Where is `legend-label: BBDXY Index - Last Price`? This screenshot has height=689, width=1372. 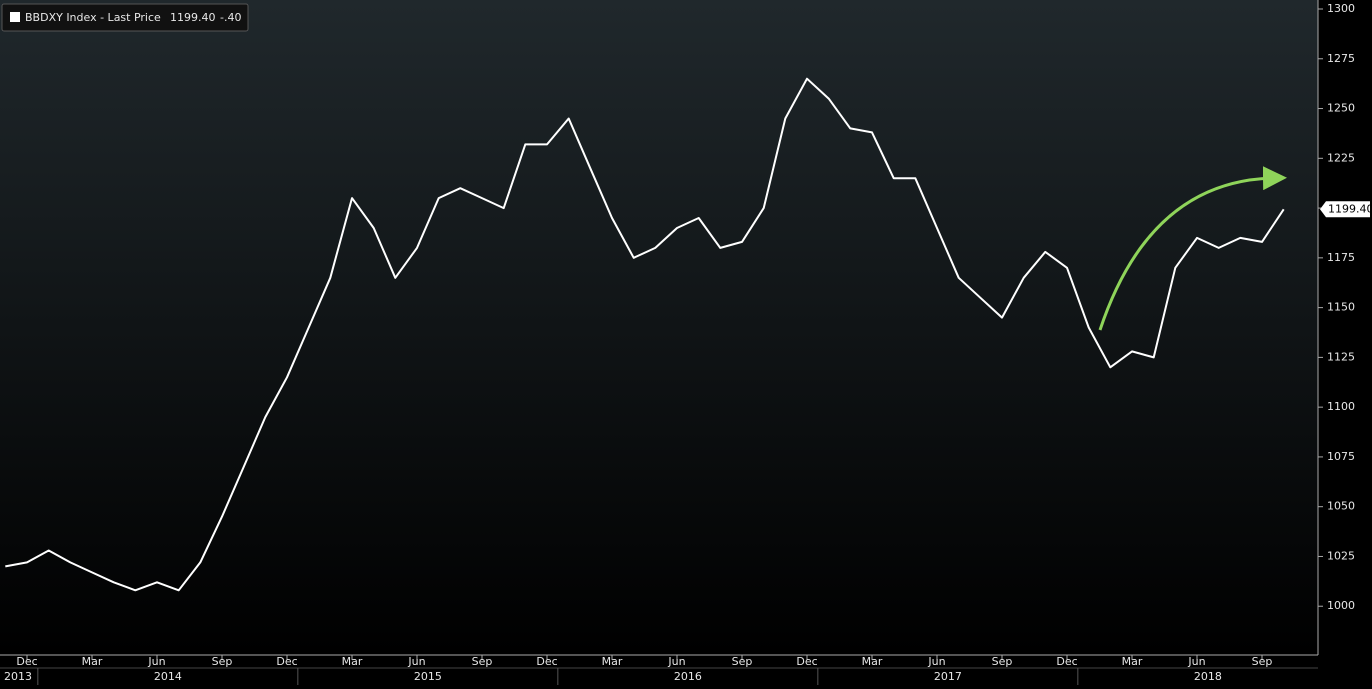
legend-label: BBDXY Index - Last Price is located at coordinates (93, 17).